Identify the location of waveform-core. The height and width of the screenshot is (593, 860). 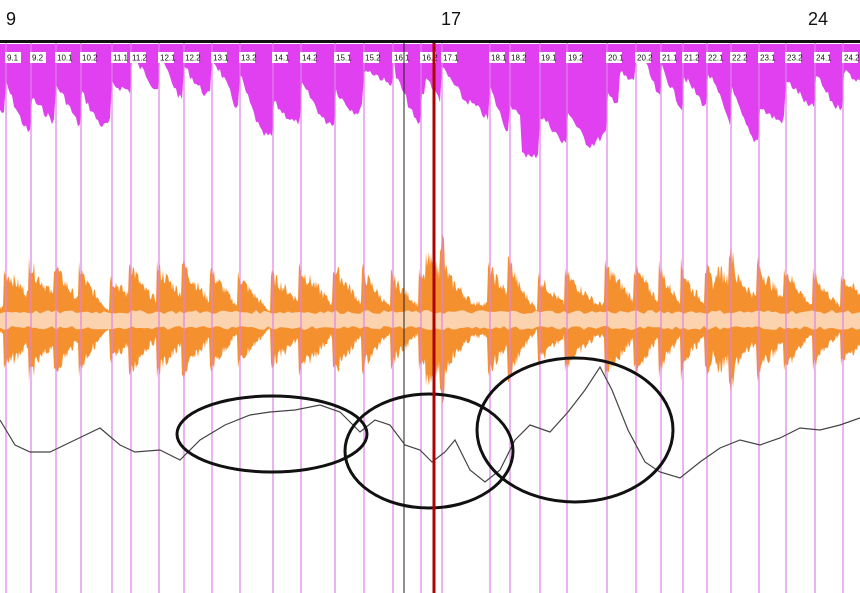
(430, 320).